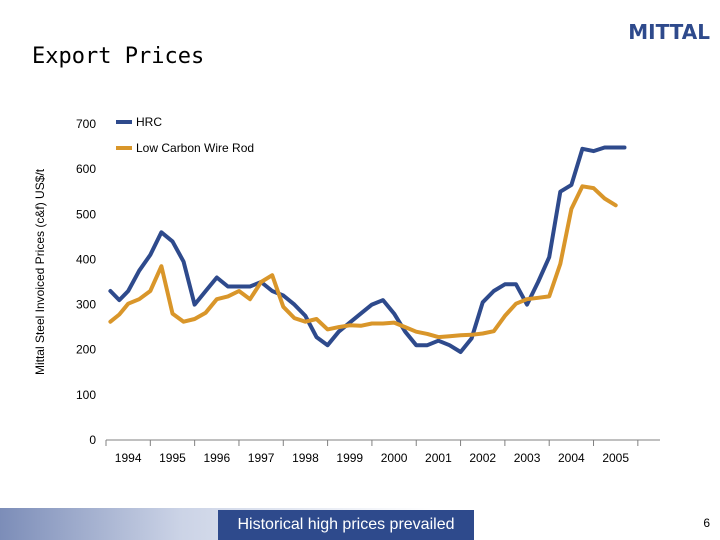 Image resolution: width=720 pixels, height=540 pixels. What do you see at coordinates (86, 350) in the screenshot?
I see `y-tick-label: 200` at bounding box center [86, 350].